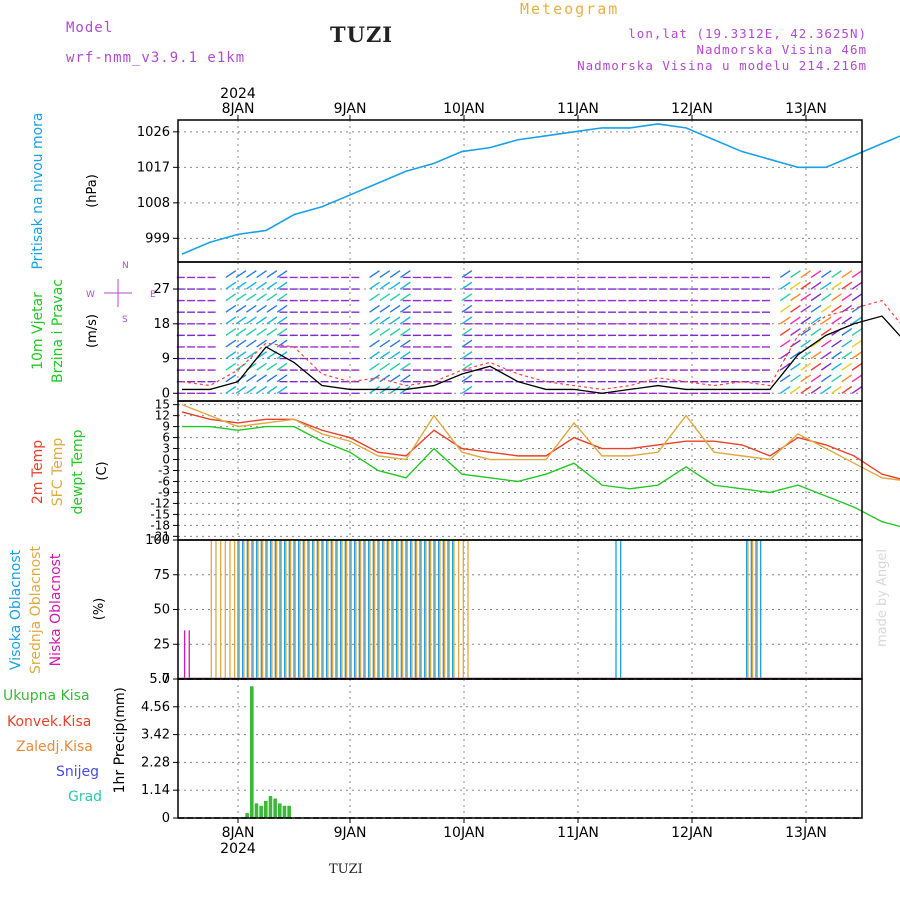 The width and height of the screenshot is (900, 900). What do you see at coordinates (156, 58) in the screenshot?
I see `model-name: wrf-nmm_v3.9.1 e1km` at bounding box center [156, 58].